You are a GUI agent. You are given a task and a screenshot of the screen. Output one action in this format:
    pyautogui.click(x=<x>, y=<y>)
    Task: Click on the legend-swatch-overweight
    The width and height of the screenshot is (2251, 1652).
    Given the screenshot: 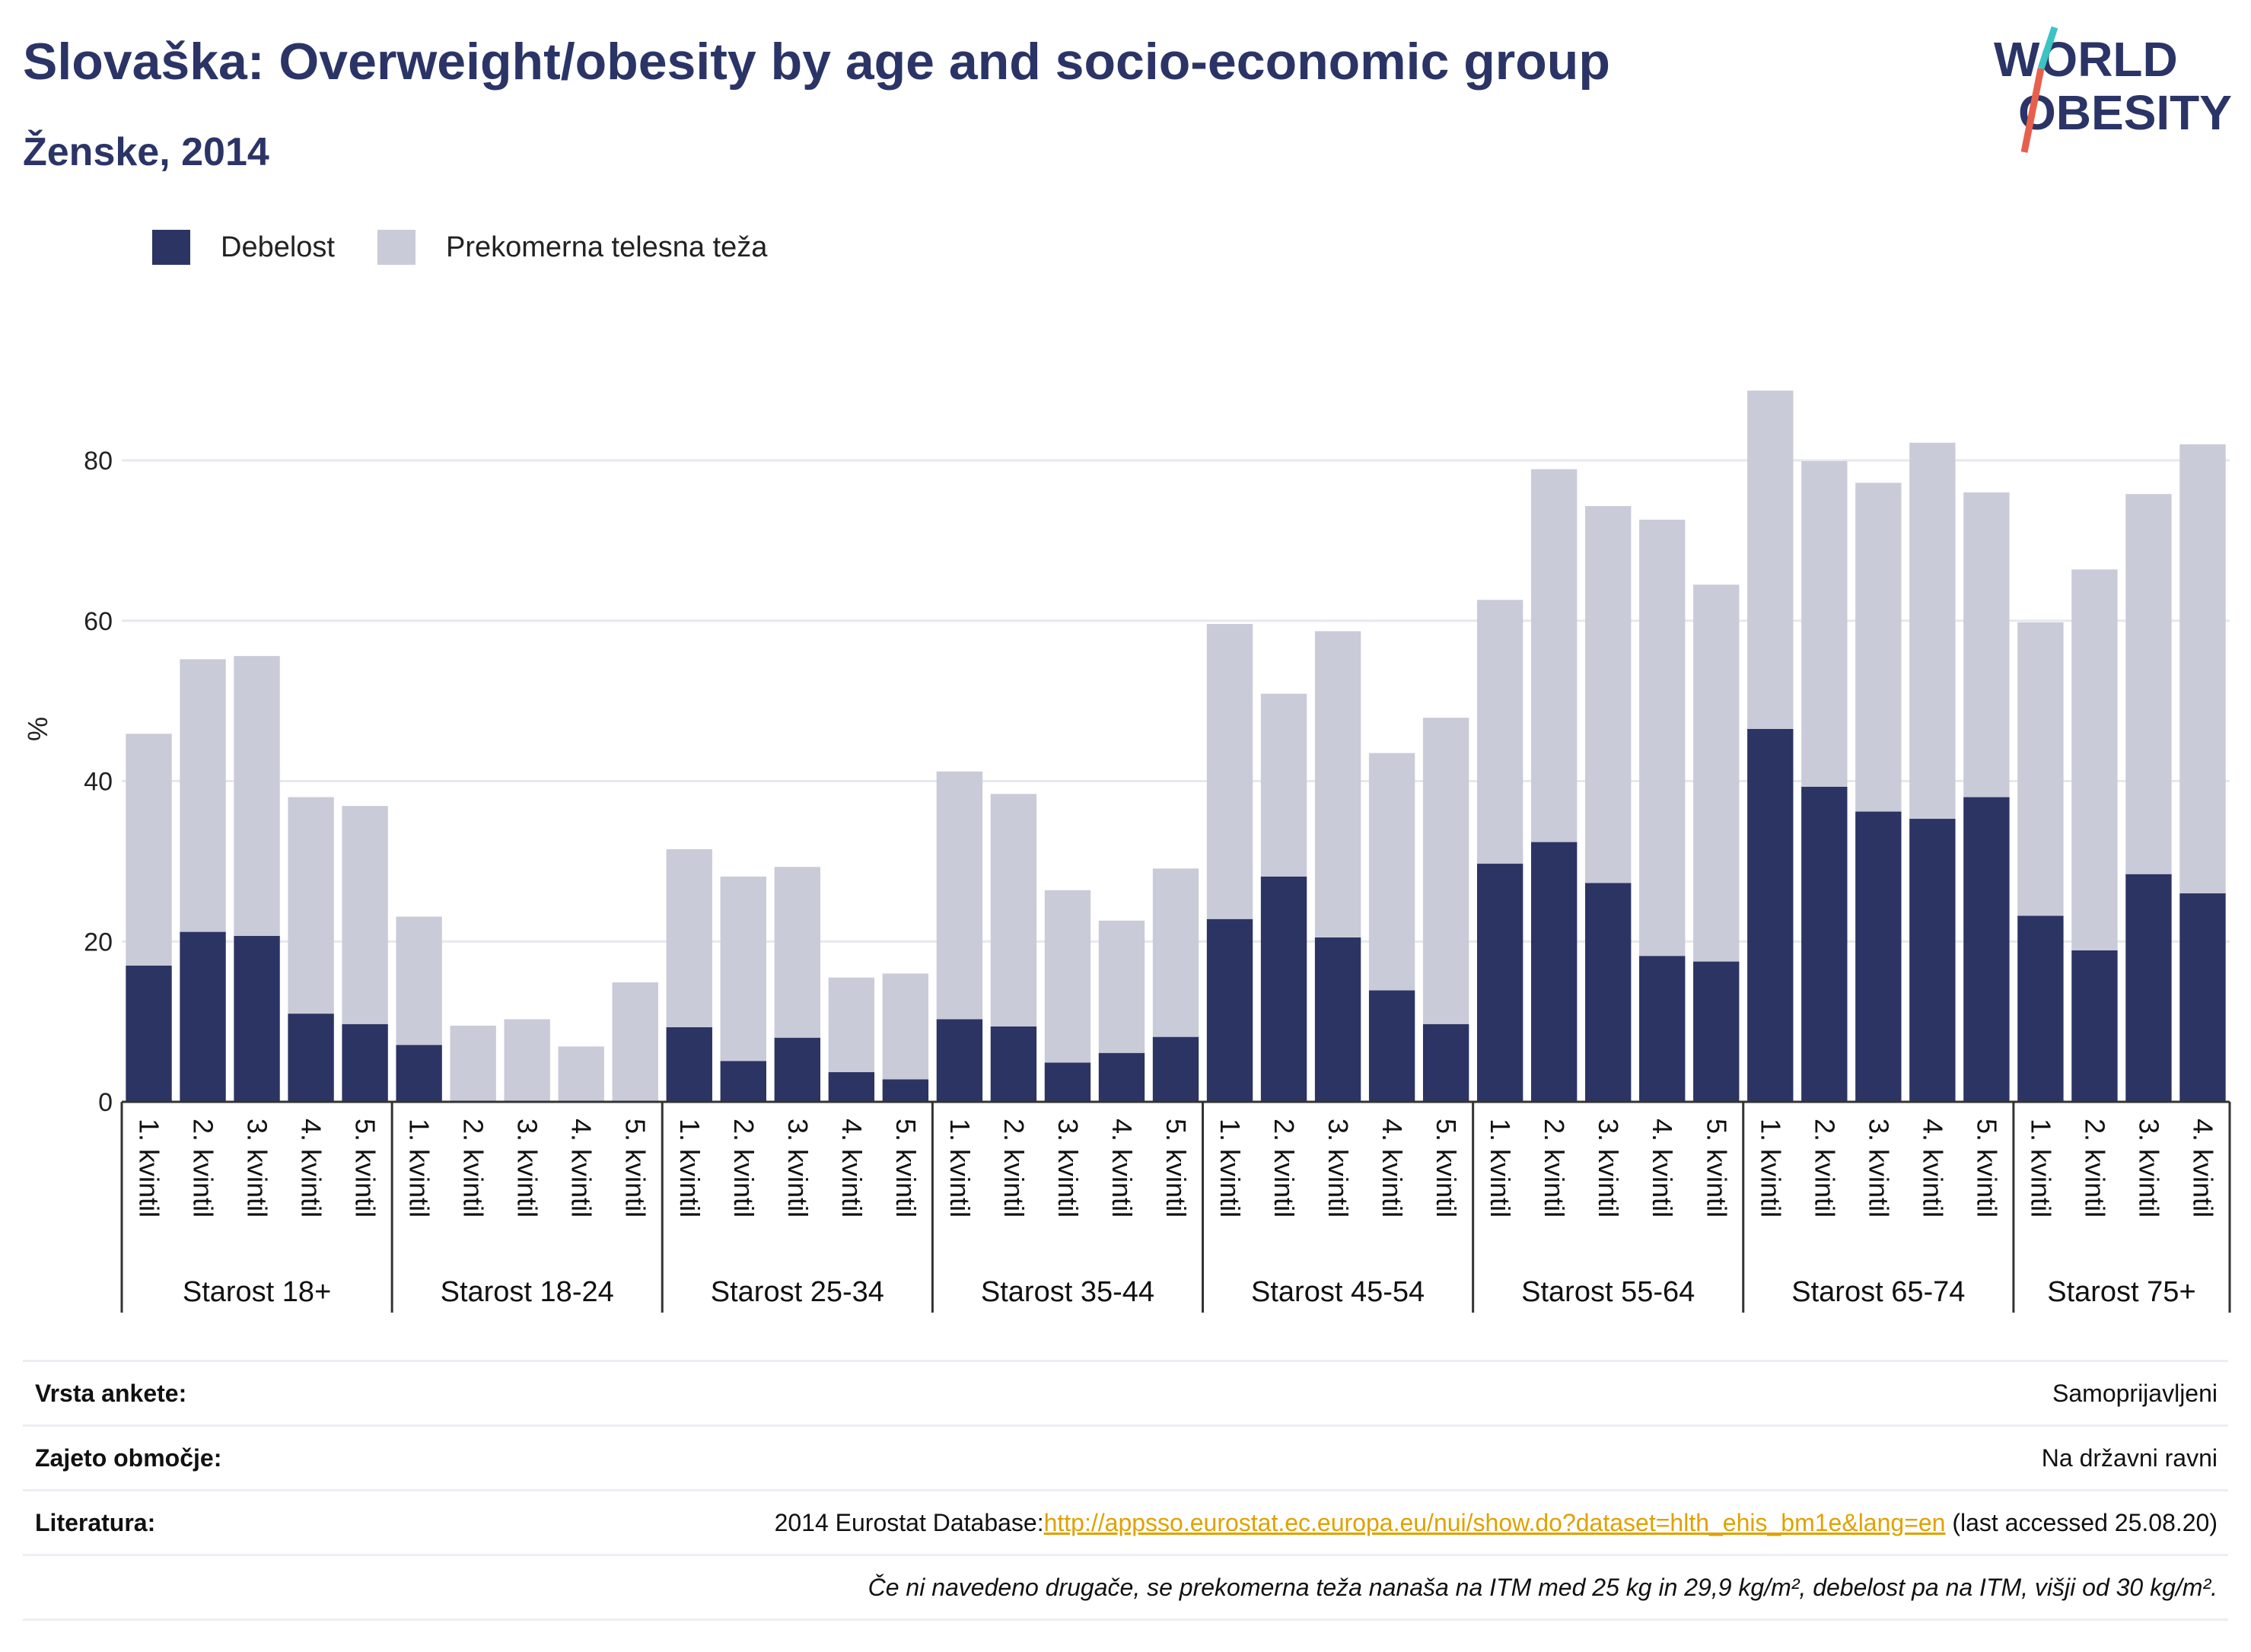 What is the action you would take?
    pyautogui.click(x=396, y=247)
    